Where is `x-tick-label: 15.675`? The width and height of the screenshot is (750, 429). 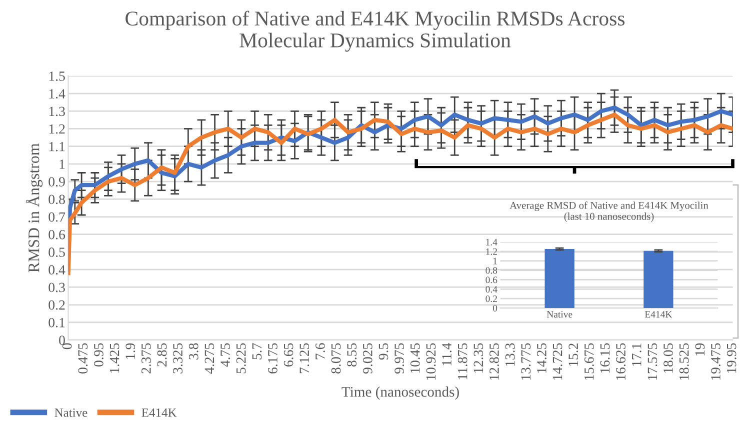
x-tick-label: 15.675 is located at coordinates (589, 361).